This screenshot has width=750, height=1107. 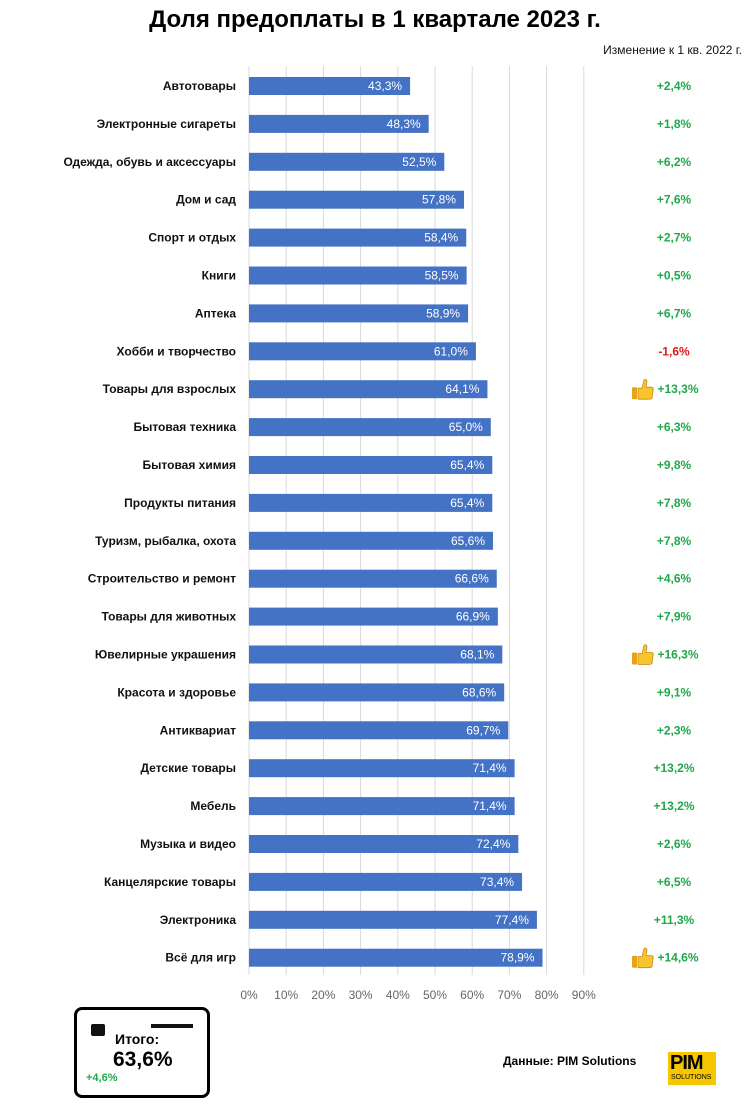 I want to click on category-label: Товары для животных, so click(x=169, y=617).